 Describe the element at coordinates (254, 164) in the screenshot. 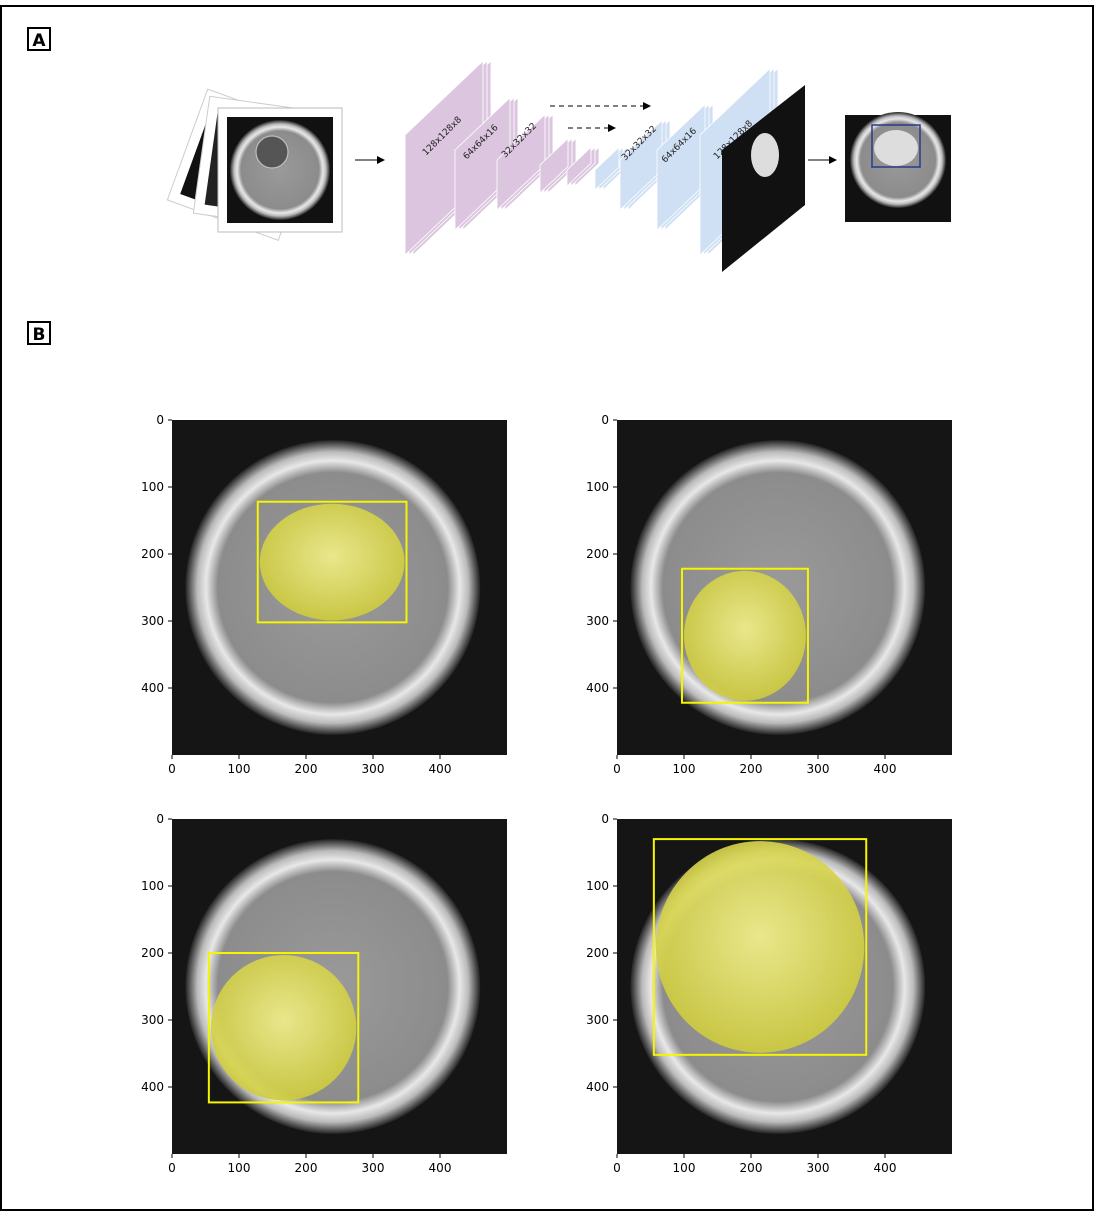

I see `input-photos` at that location.